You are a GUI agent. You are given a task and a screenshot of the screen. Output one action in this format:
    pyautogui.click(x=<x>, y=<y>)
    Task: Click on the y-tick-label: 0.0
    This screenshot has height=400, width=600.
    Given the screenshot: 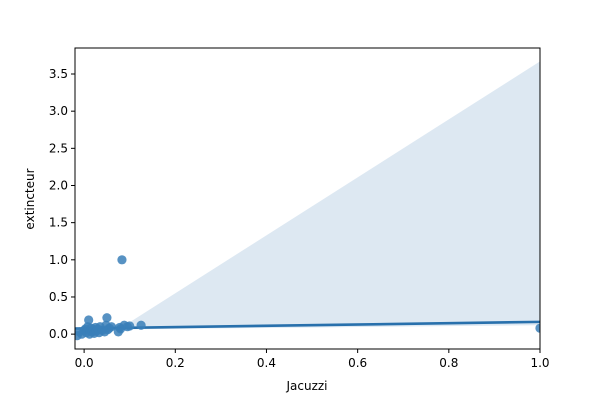 What is the action you would take?
    pyautogui.click(x=58, y=334)
    